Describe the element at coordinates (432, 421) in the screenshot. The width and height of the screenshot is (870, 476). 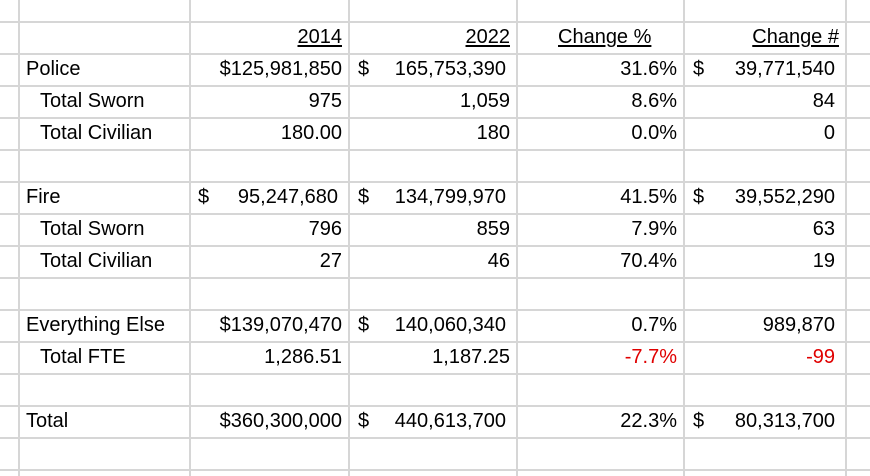
I see `cell-total-2022: $440,613,700` at that location.